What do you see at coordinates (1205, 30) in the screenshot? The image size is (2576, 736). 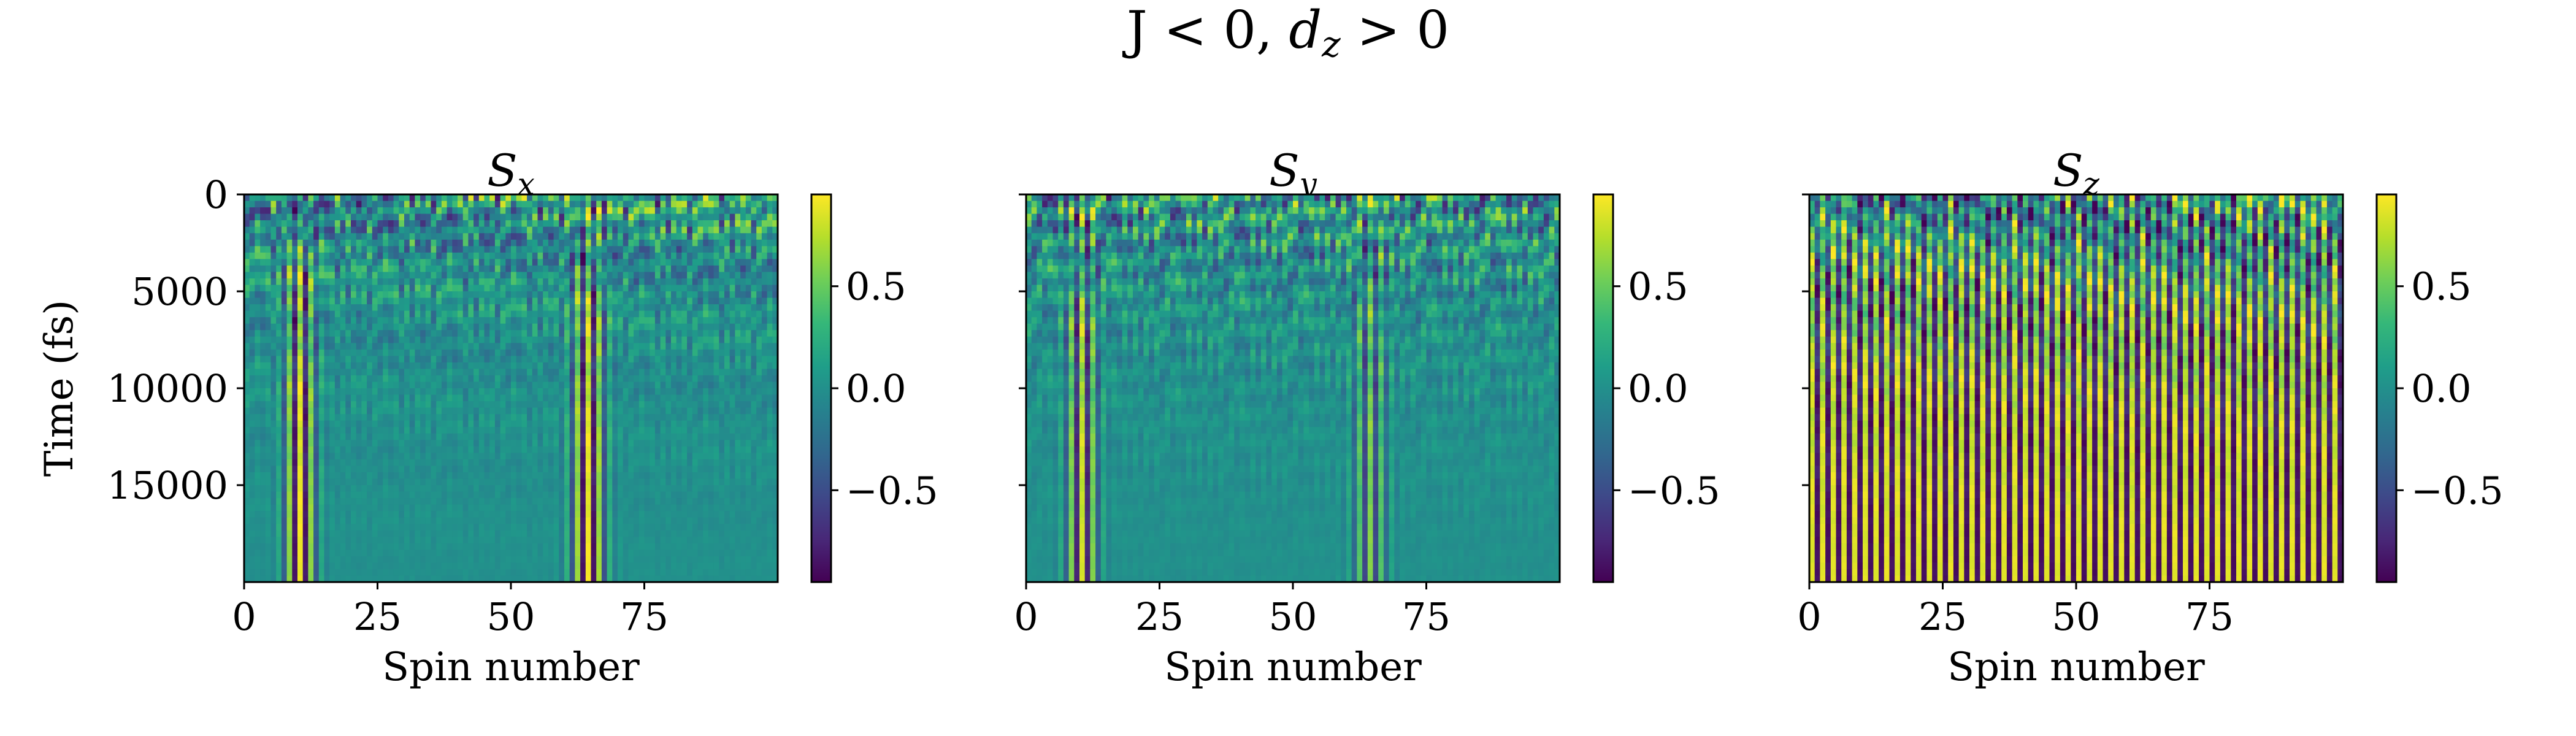 I see `figure-title-pre: J < 0,` at bounding box center [1205, 30].